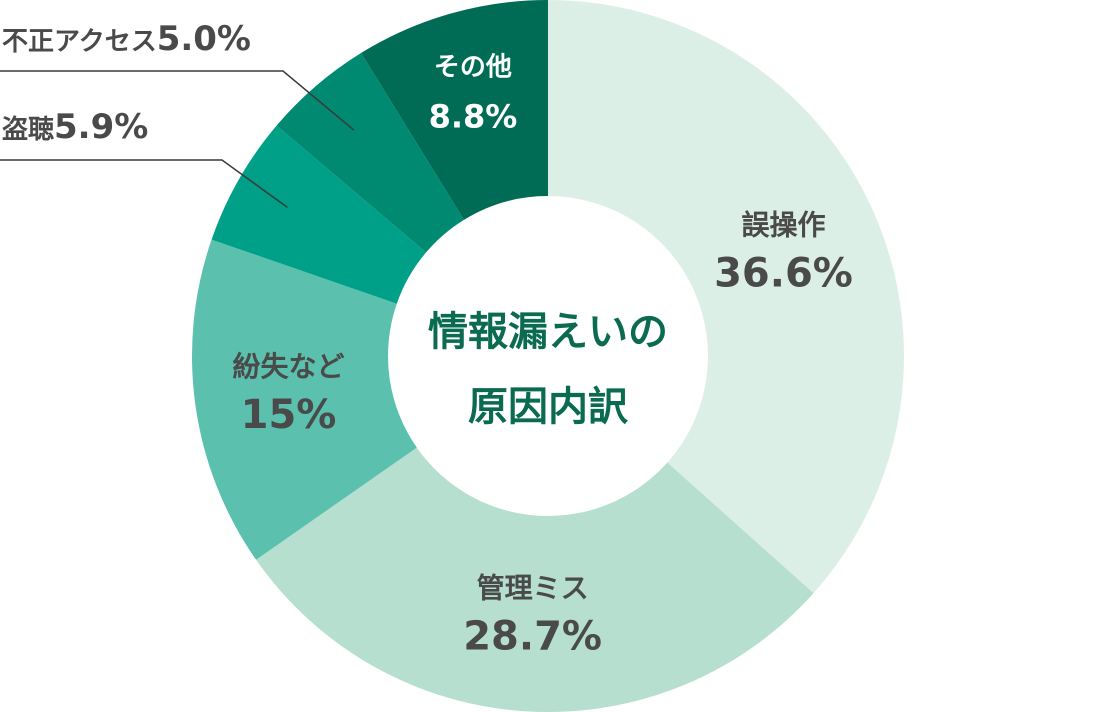 This screenshot has height=712, width=1096. Describe the element at coordinates (783, 225) in the screenshot. I see `slice-label-1: 誤操作` at that location.